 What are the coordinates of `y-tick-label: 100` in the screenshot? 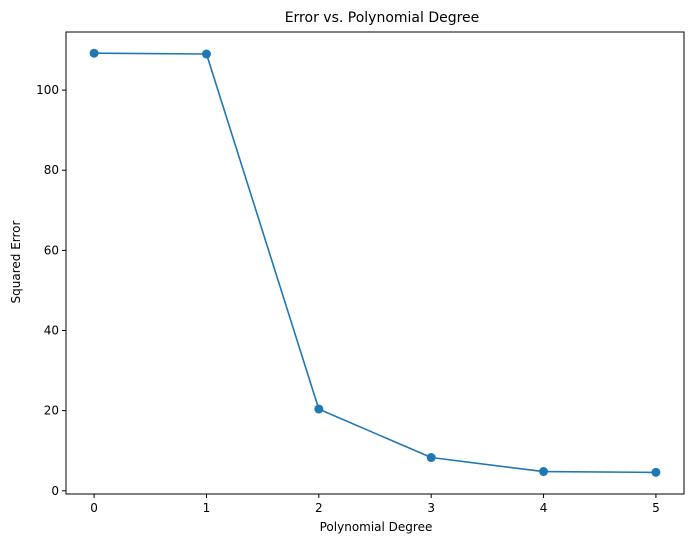 It's located at (47, 90).